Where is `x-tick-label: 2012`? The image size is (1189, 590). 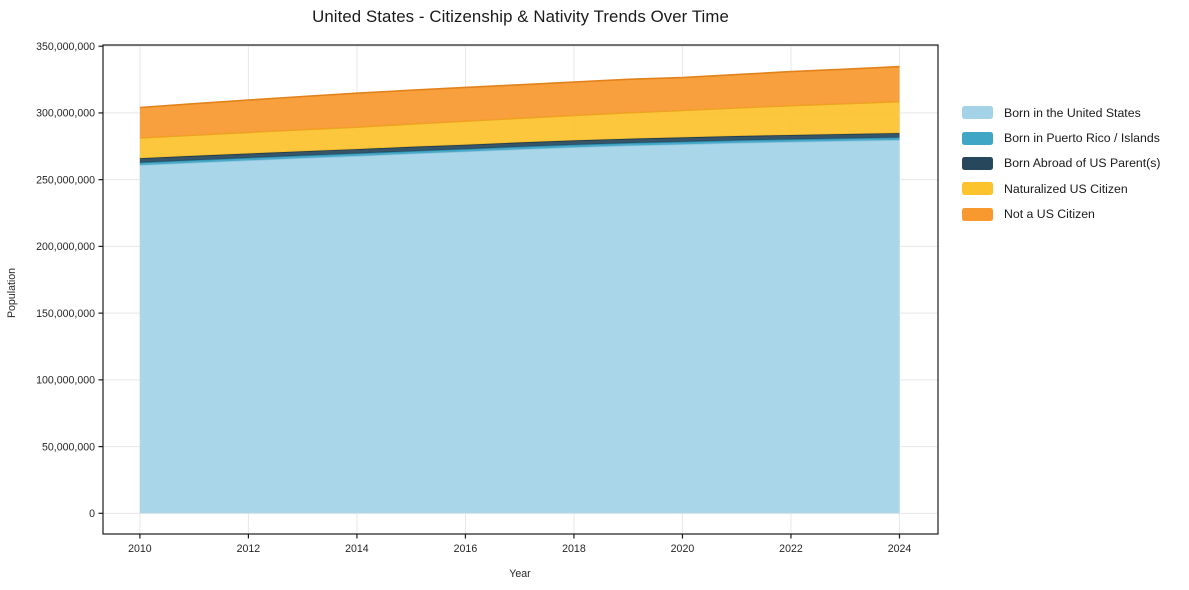 x-tick-label: 2012 is located at coordinates (249, 549).